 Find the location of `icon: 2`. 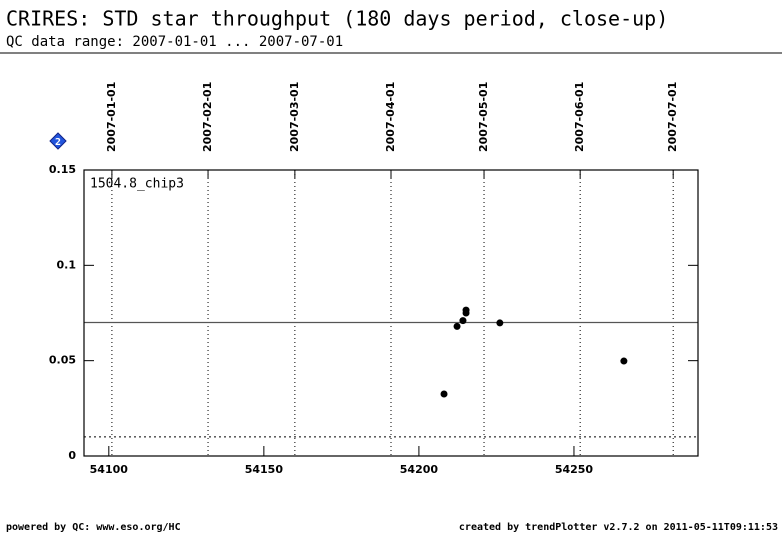

icon: 2 is located at coordinates (58, 141).